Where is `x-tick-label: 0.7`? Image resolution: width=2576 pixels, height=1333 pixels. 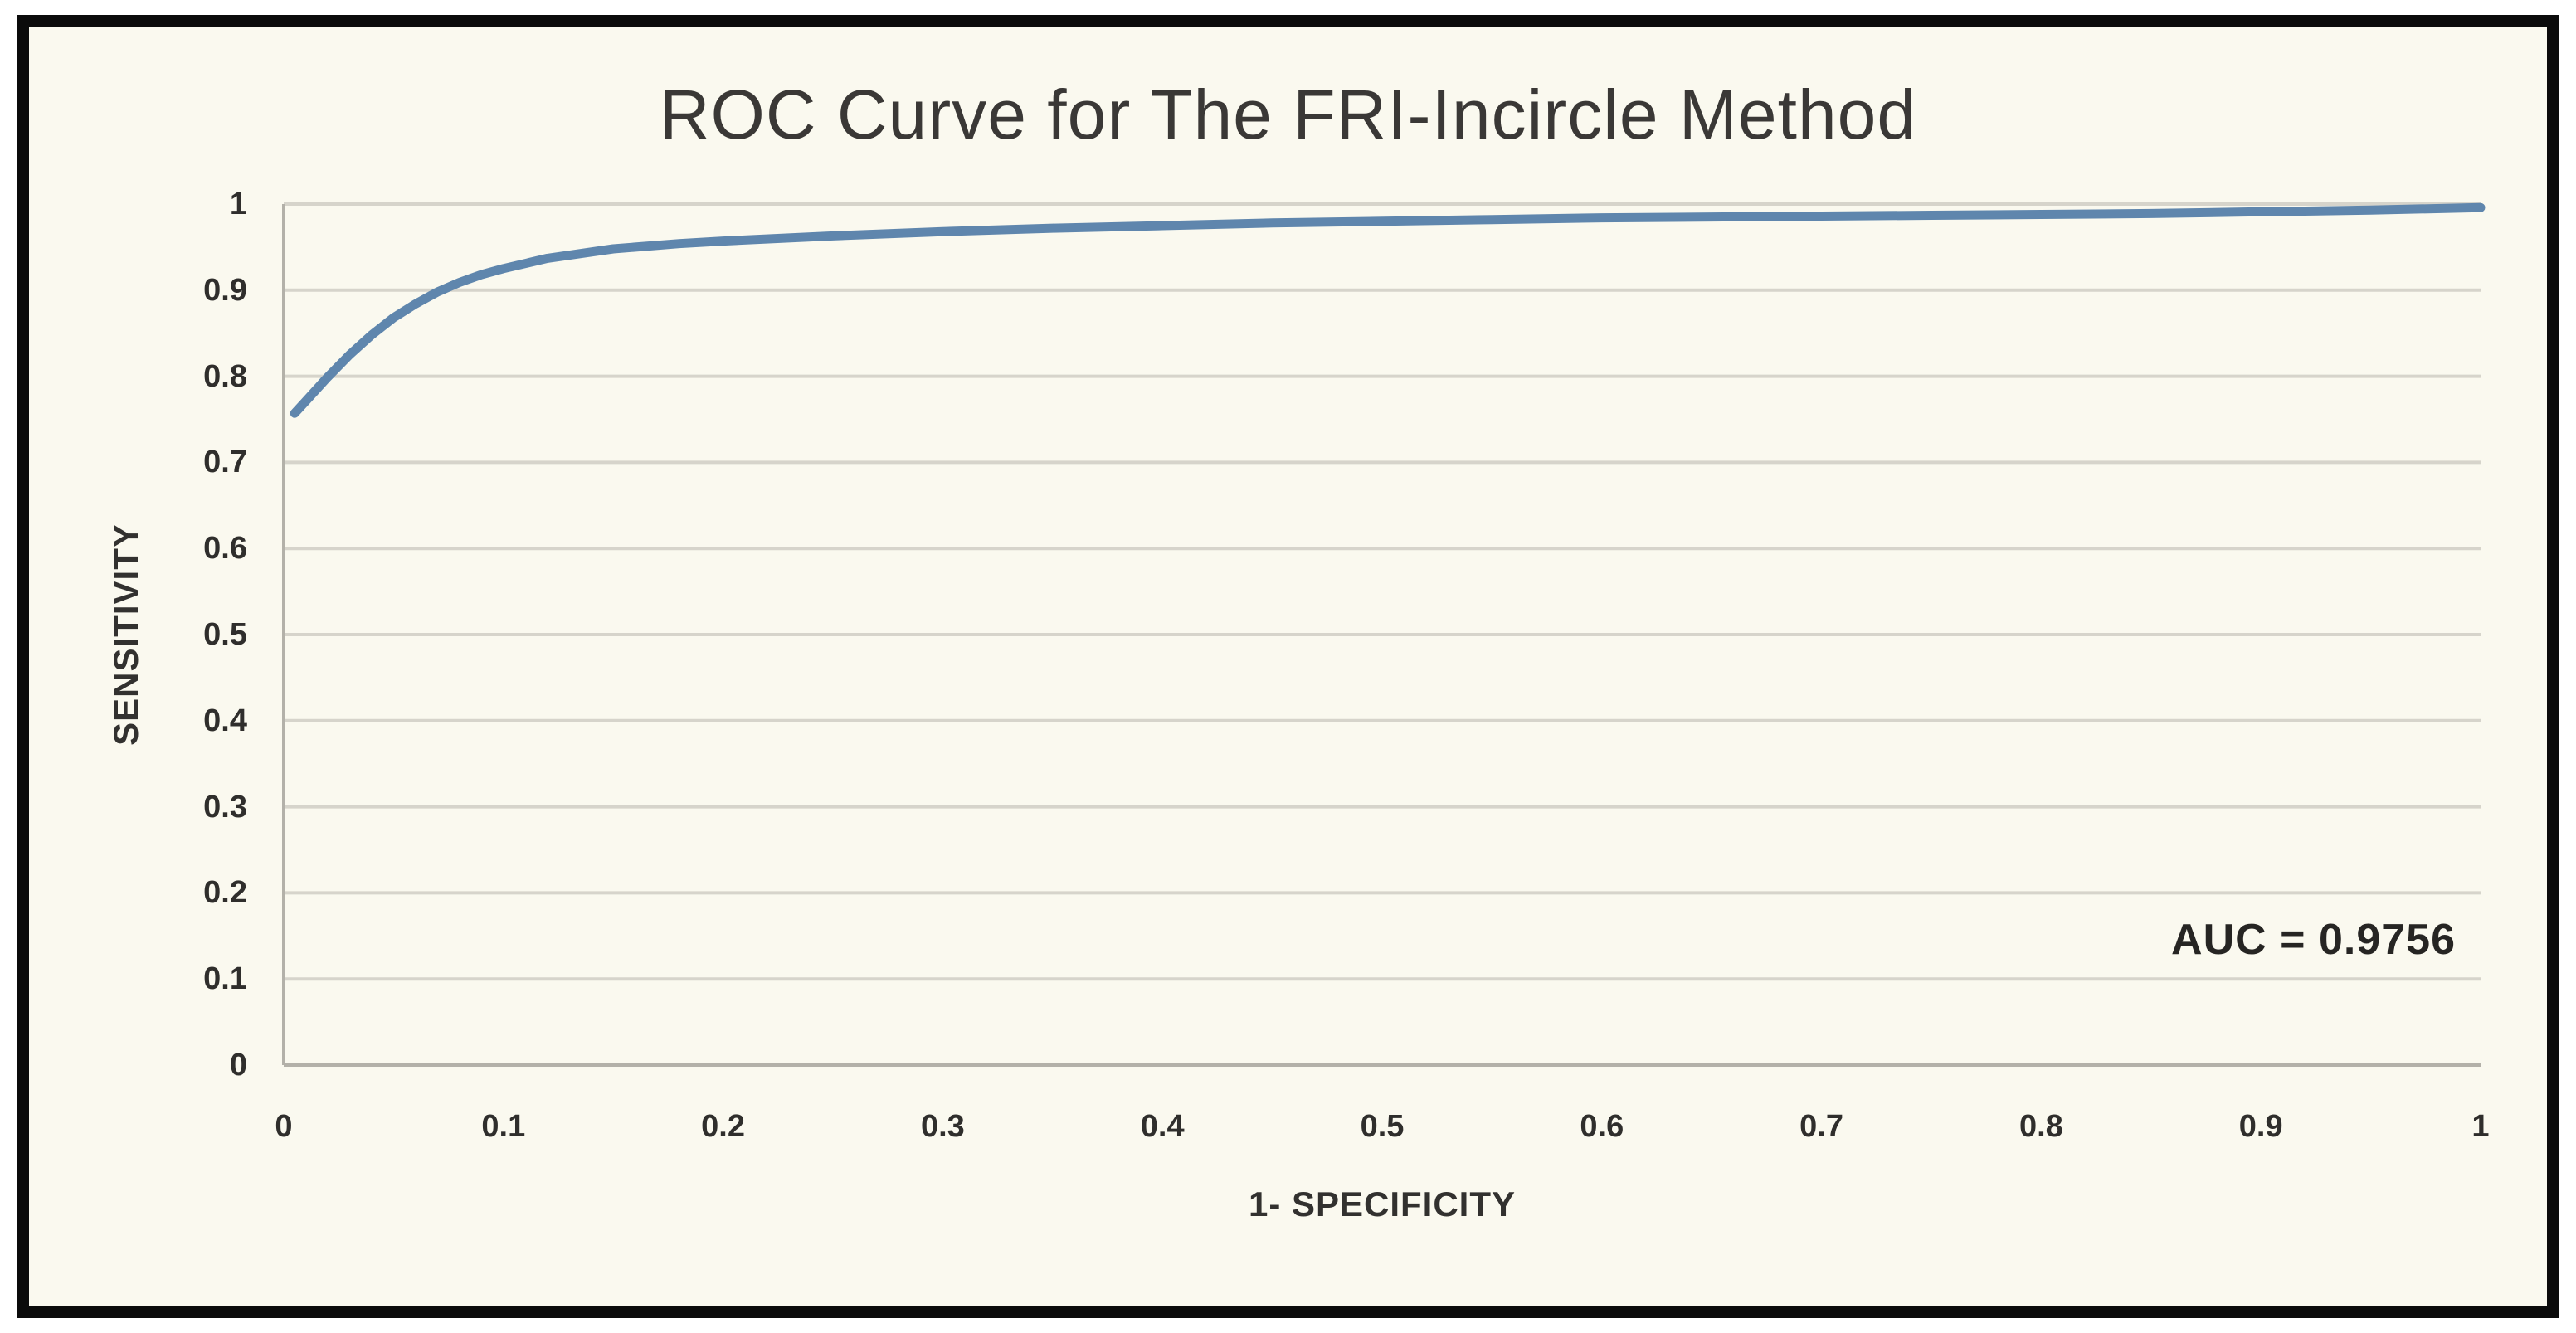 x-tick-label: 0.7 is located at coordinates (1821, 1126).